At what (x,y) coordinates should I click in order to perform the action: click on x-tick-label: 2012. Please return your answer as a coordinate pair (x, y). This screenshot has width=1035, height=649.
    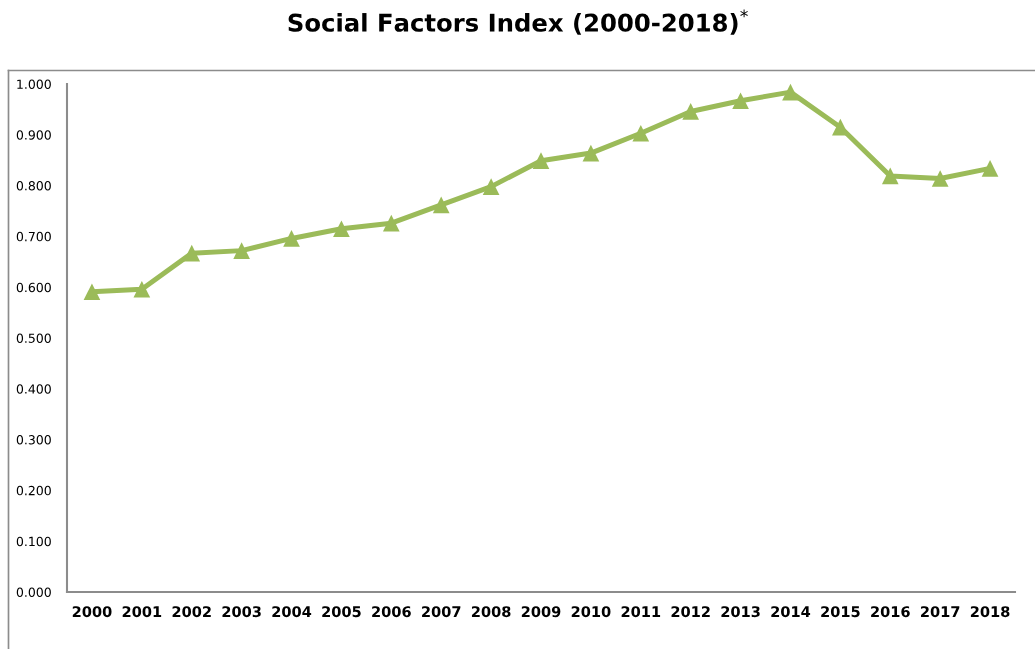
    Looking at the image, I should click on (690, 612).